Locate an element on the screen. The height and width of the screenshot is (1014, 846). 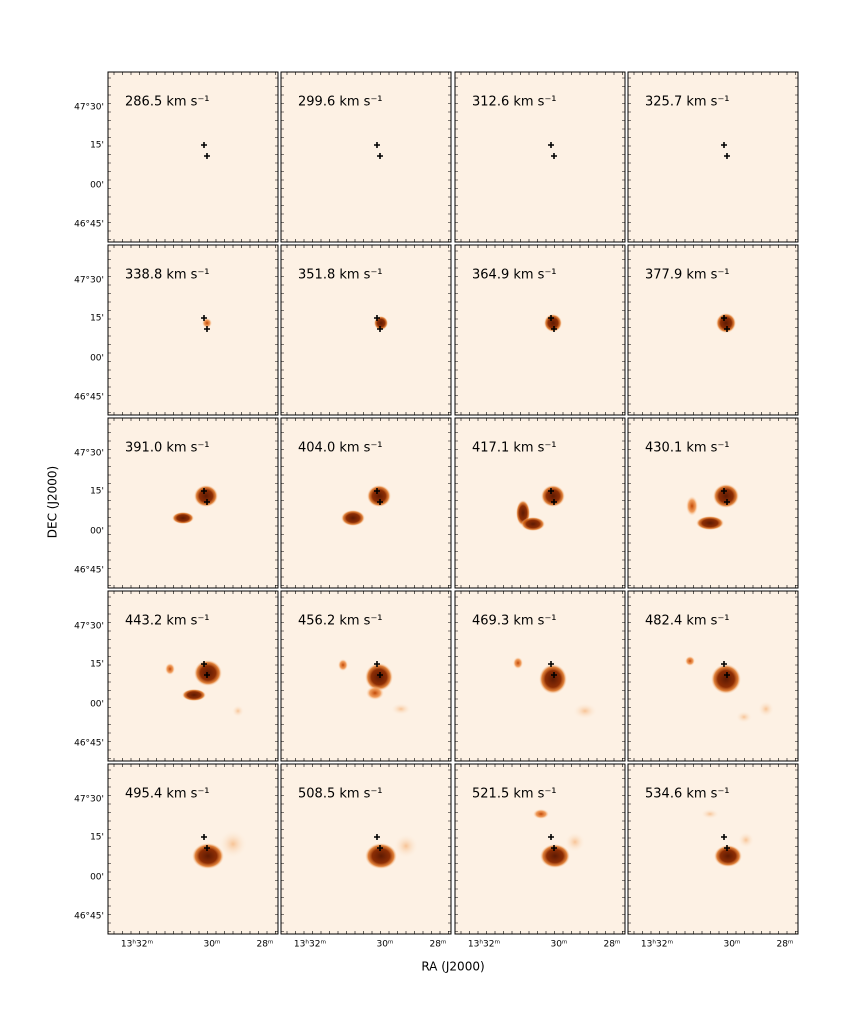
velocity-label: 482.4 km s⁻¹ is located at coordinates (687, 621).